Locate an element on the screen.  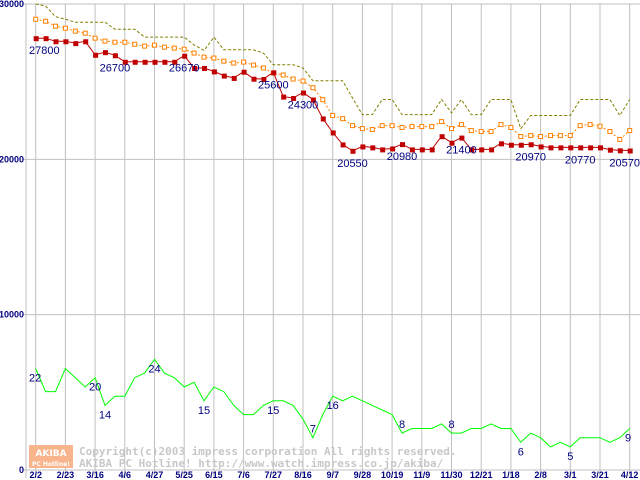
data-label-count: 5 is located at coordinates (570, 457).